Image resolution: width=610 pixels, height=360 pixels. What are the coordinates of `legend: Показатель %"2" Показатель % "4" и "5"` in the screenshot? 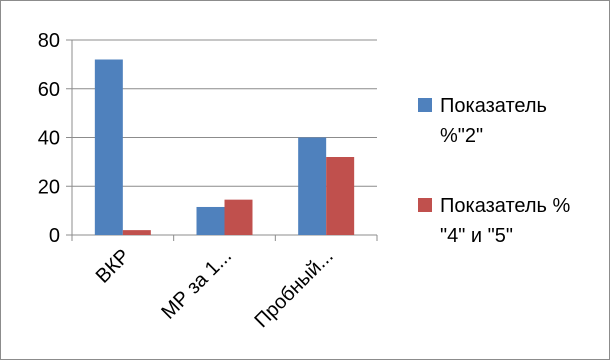 It's located at (494, 171).